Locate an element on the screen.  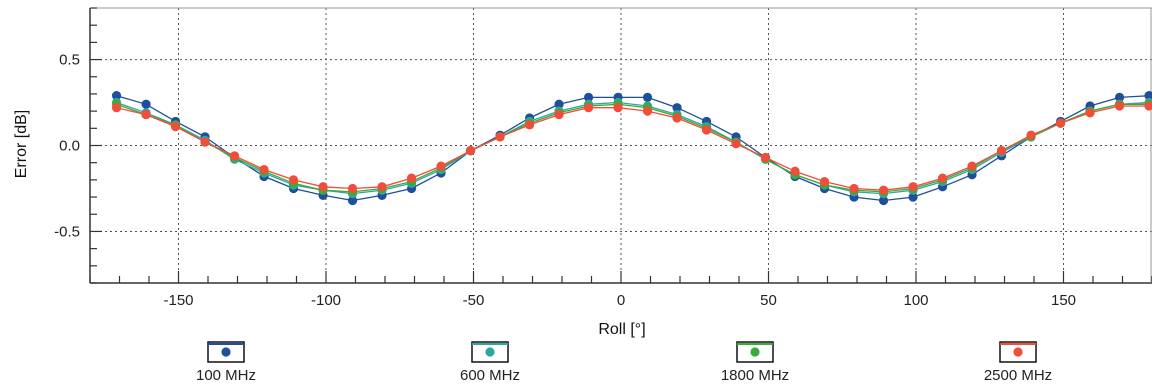
legend-item: 600 MHz is located at coordinates (490, 362).